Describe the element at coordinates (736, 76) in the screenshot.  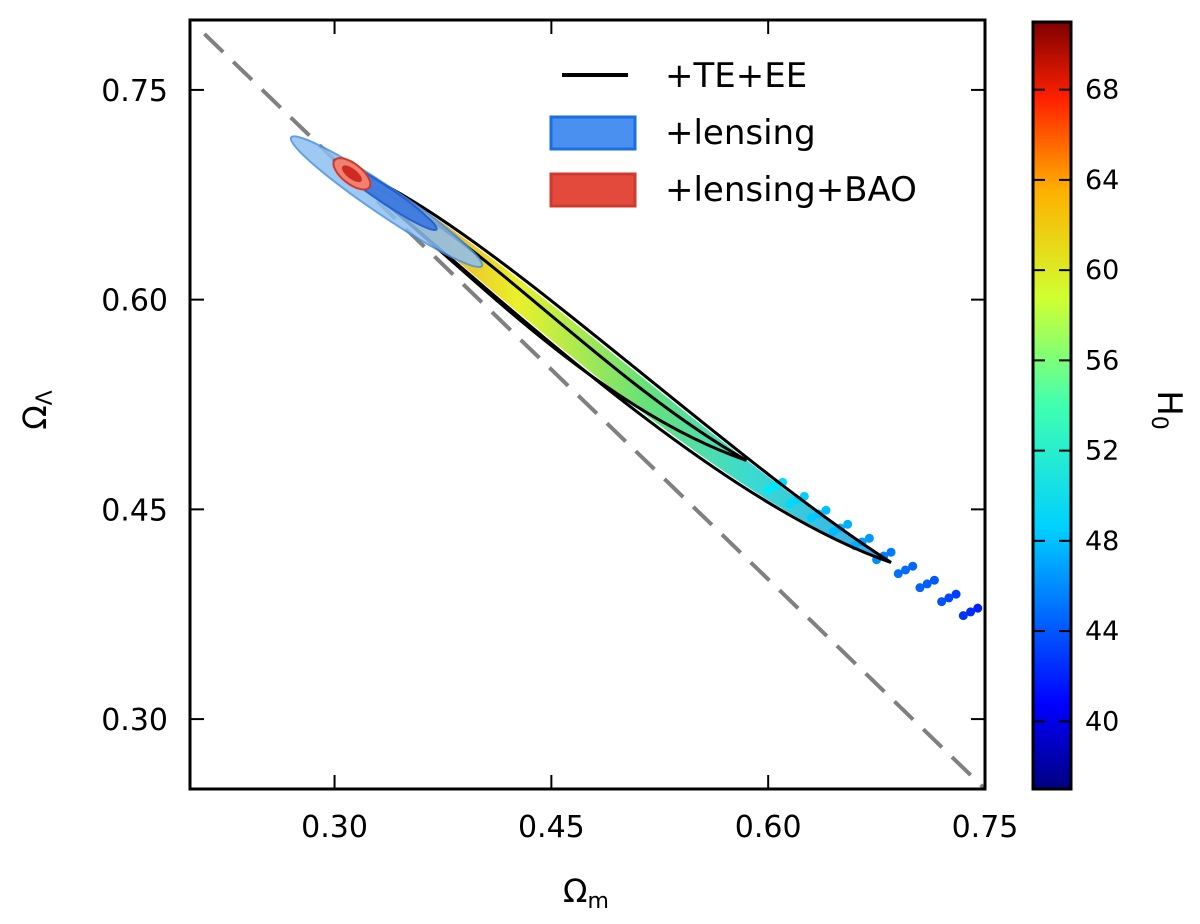
I see `legend-label: +TE+EE` at that location.